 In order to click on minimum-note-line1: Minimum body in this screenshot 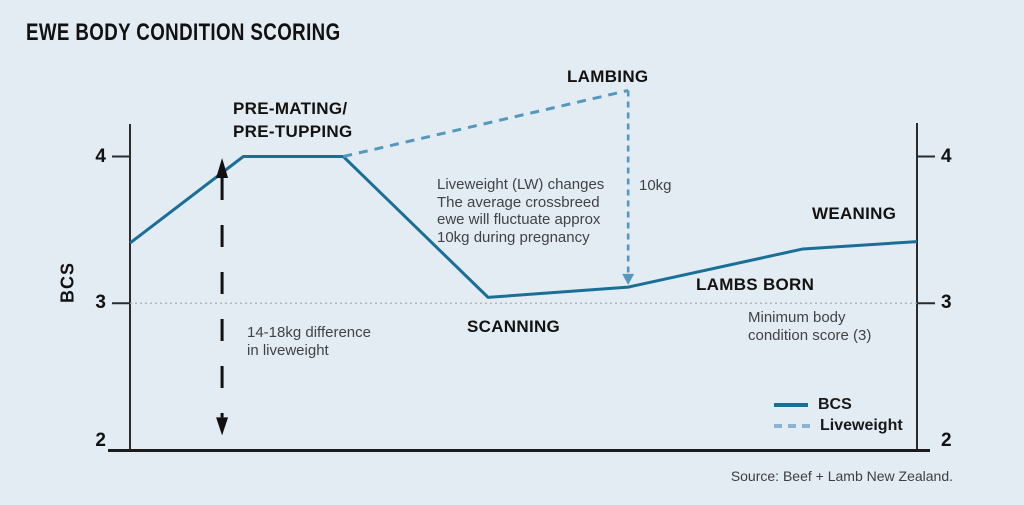, I will do `click(797, 317)`.